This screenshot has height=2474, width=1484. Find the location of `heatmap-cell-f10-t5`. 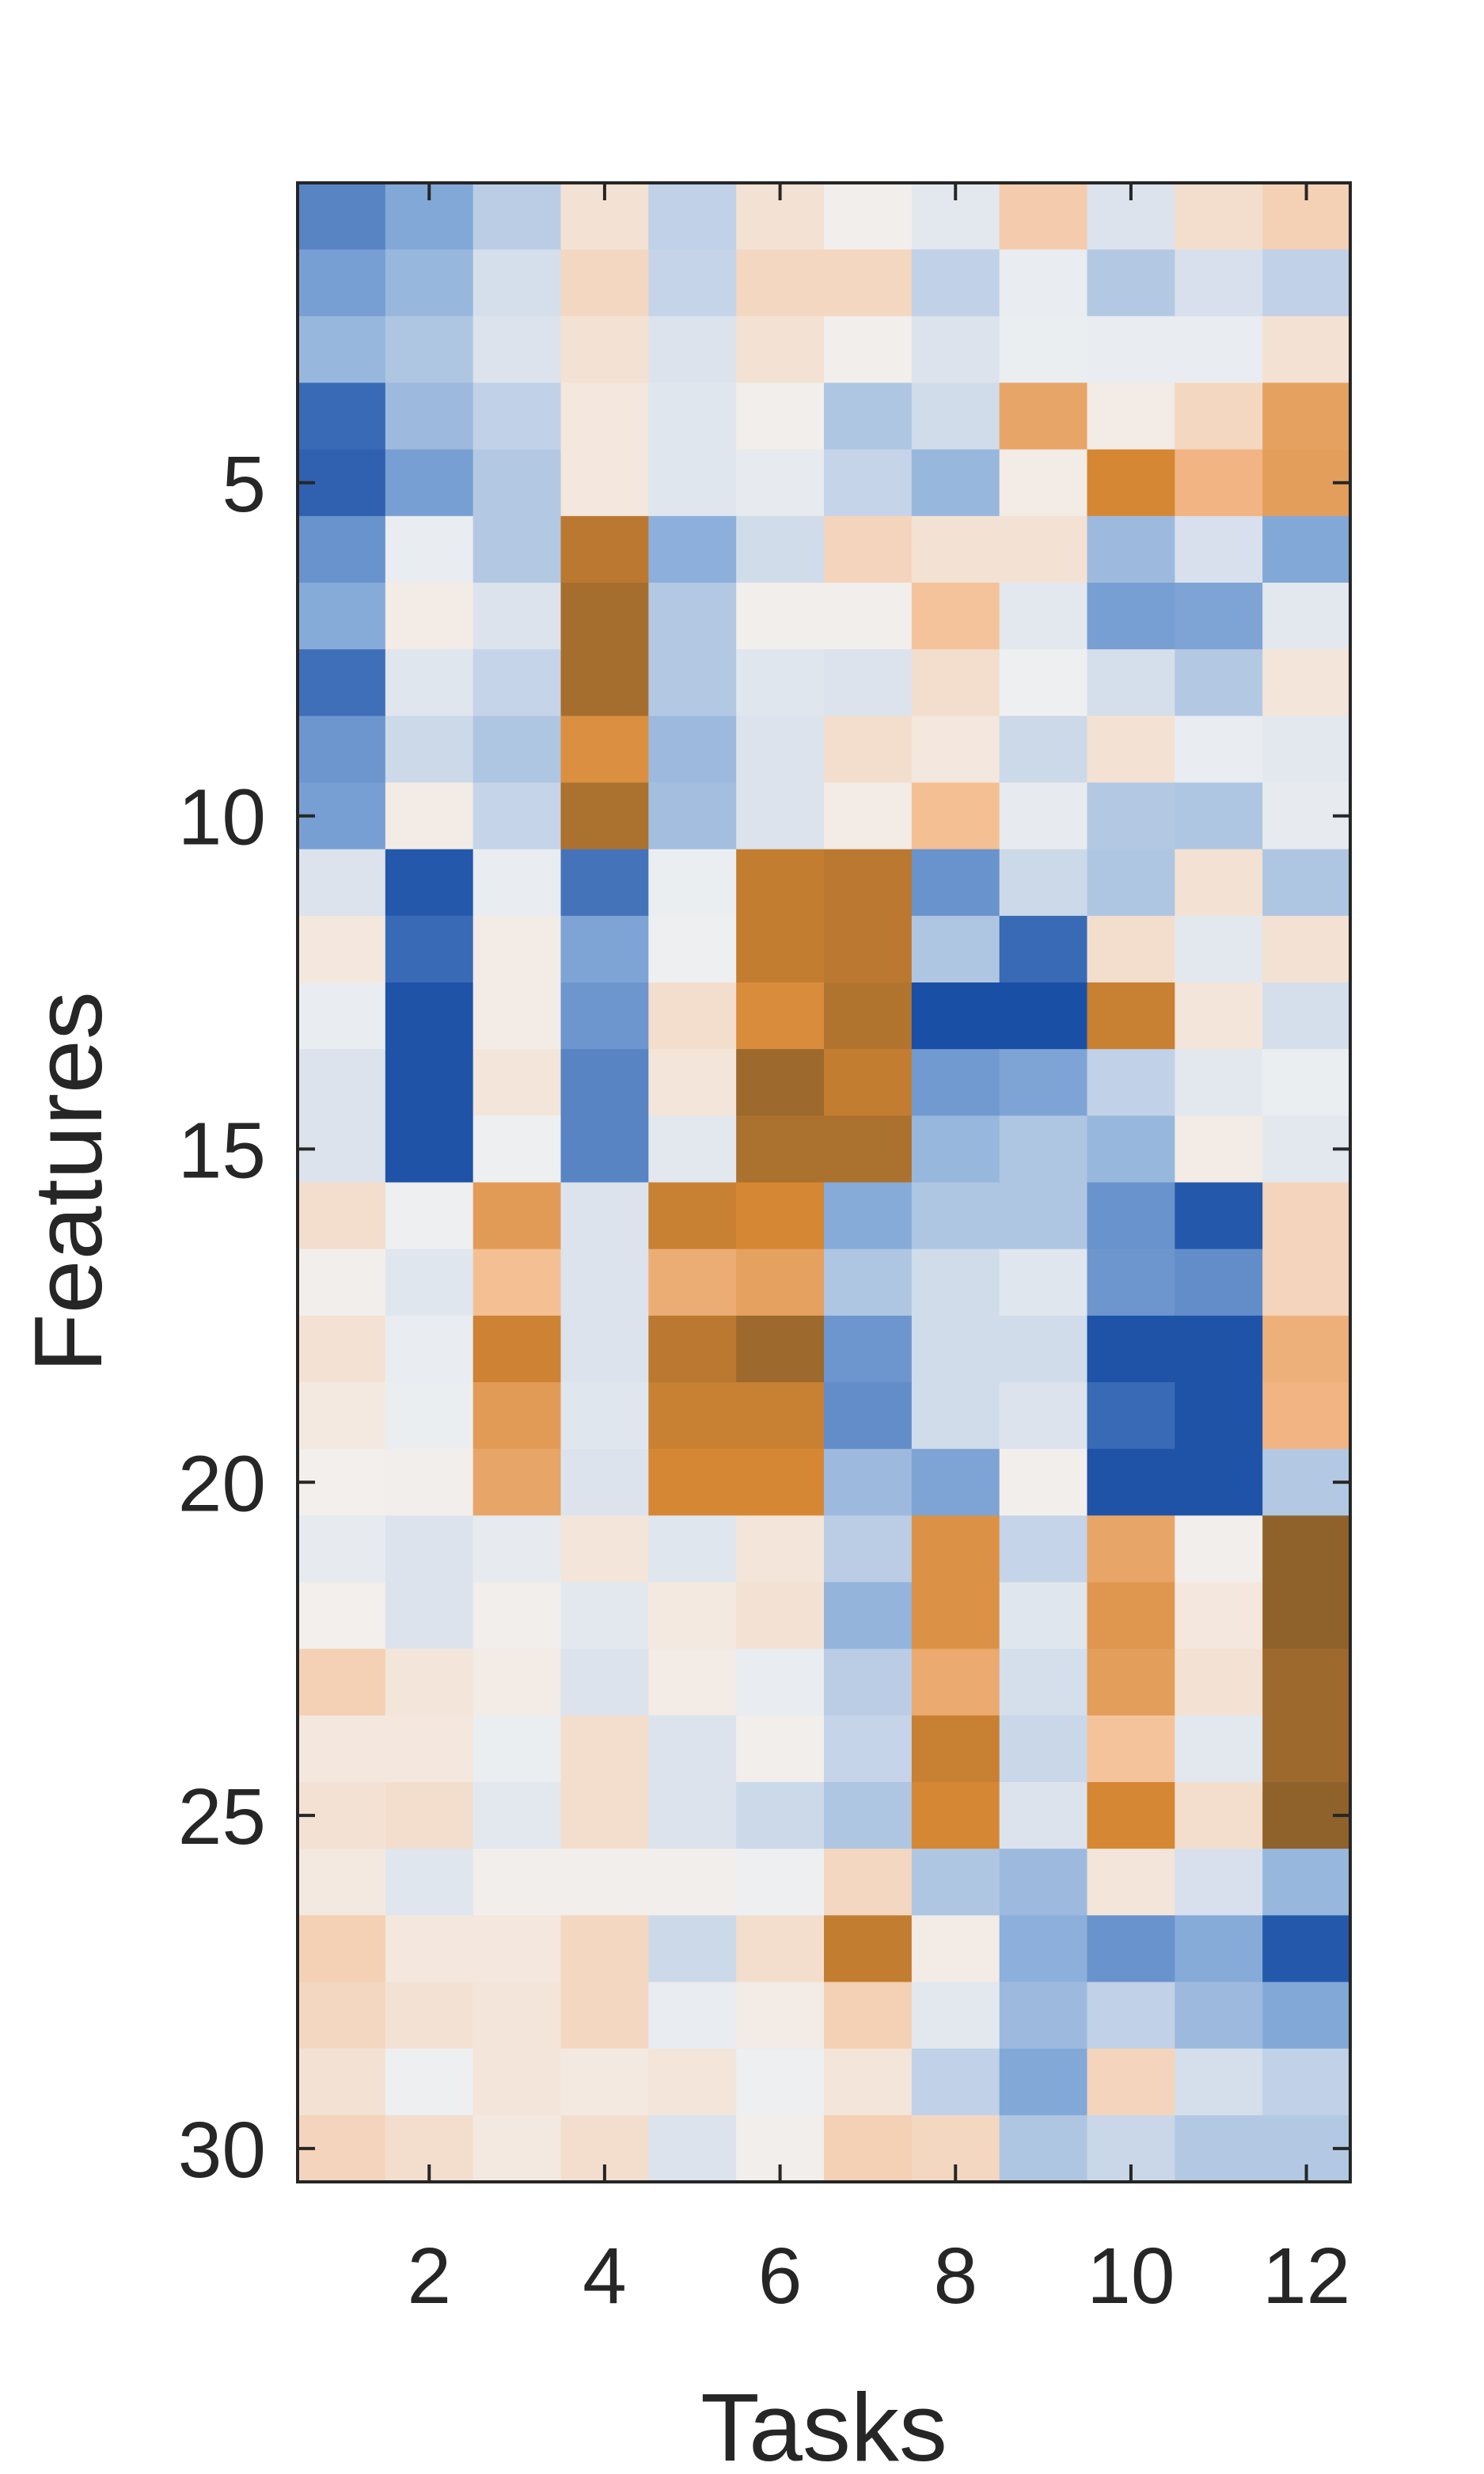

heatmap-cell-f10-t5 is located at coordinates (692, 816).